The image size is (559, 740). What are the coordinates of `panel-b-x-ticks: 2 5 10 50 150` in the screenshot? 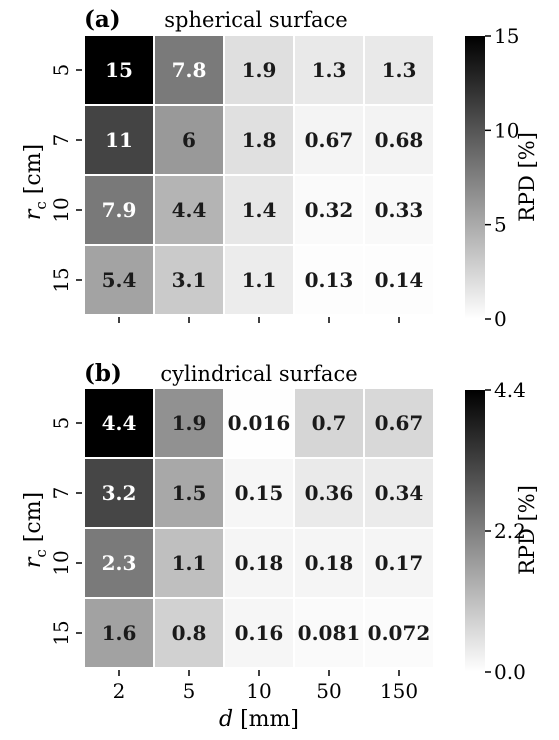 It's located at (265, 686).